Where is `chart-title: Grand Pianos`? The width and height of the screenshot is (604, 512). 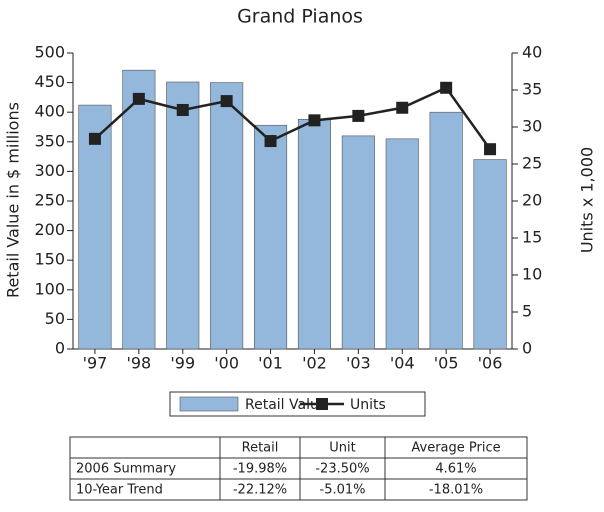
chart-title: Grand Pianos is located at coordinates (300, 17).